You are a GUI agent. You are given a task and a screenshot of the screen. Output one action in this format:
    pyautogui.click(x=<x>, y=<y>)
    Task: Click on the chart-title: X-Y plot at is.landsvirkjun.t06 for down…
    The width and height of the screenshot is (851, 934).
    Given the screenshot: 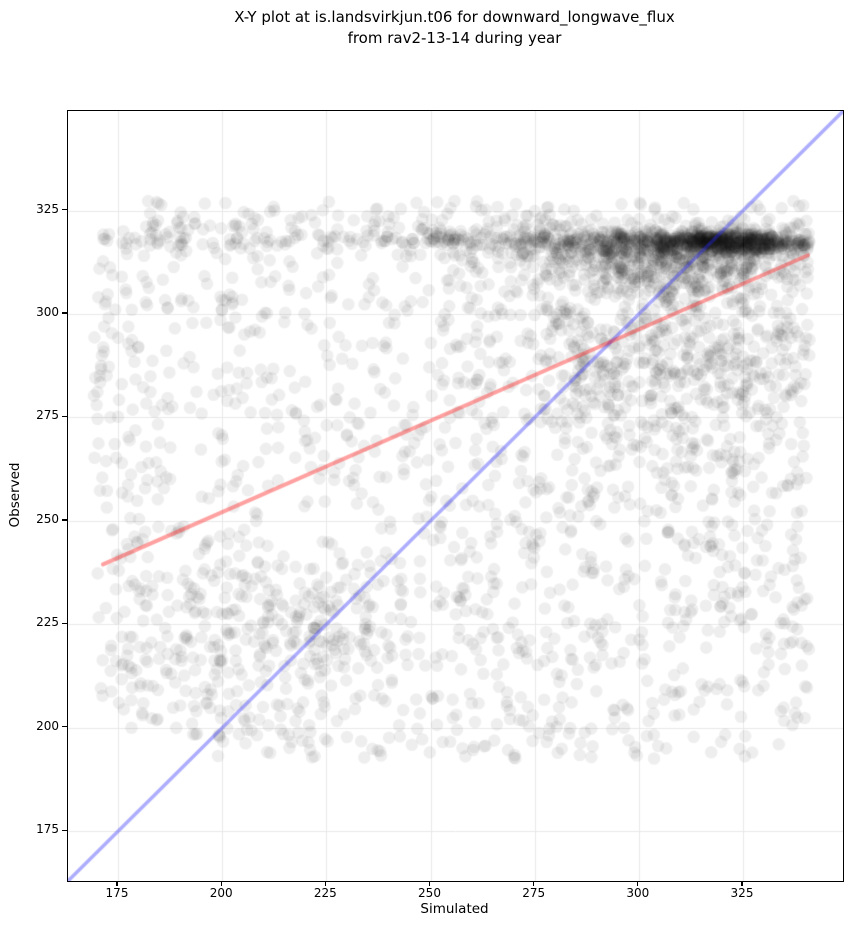 What is the action you would take?
    pyautogui.click(x=454, y=28)
    